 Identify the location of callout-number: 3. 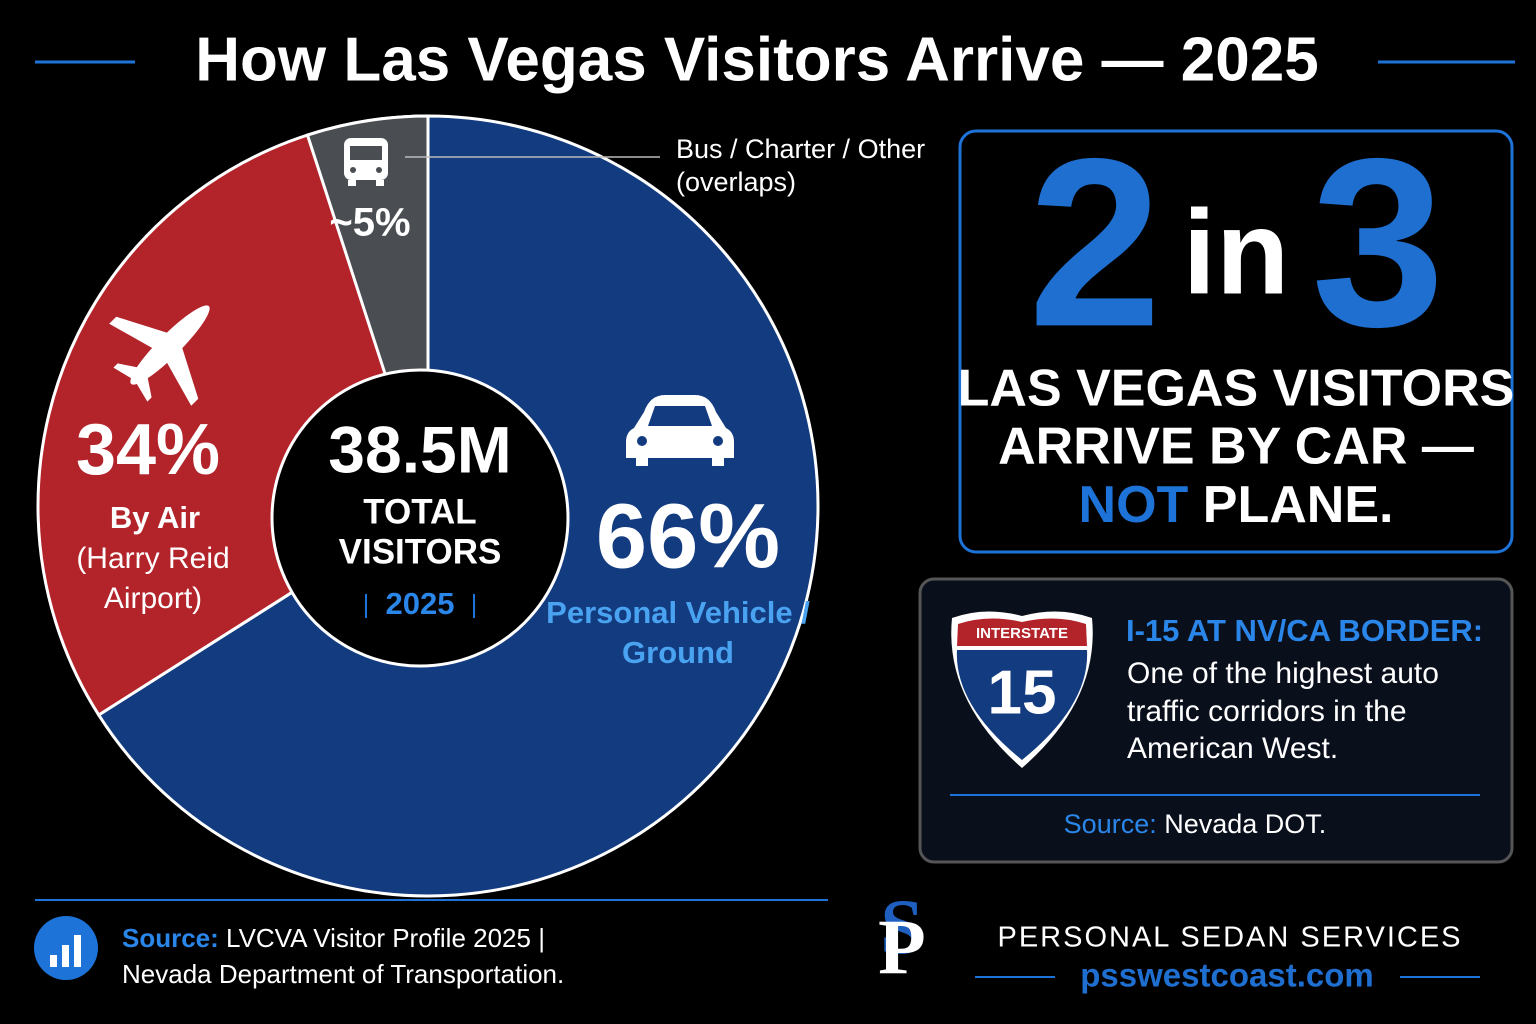
(1377, 242).